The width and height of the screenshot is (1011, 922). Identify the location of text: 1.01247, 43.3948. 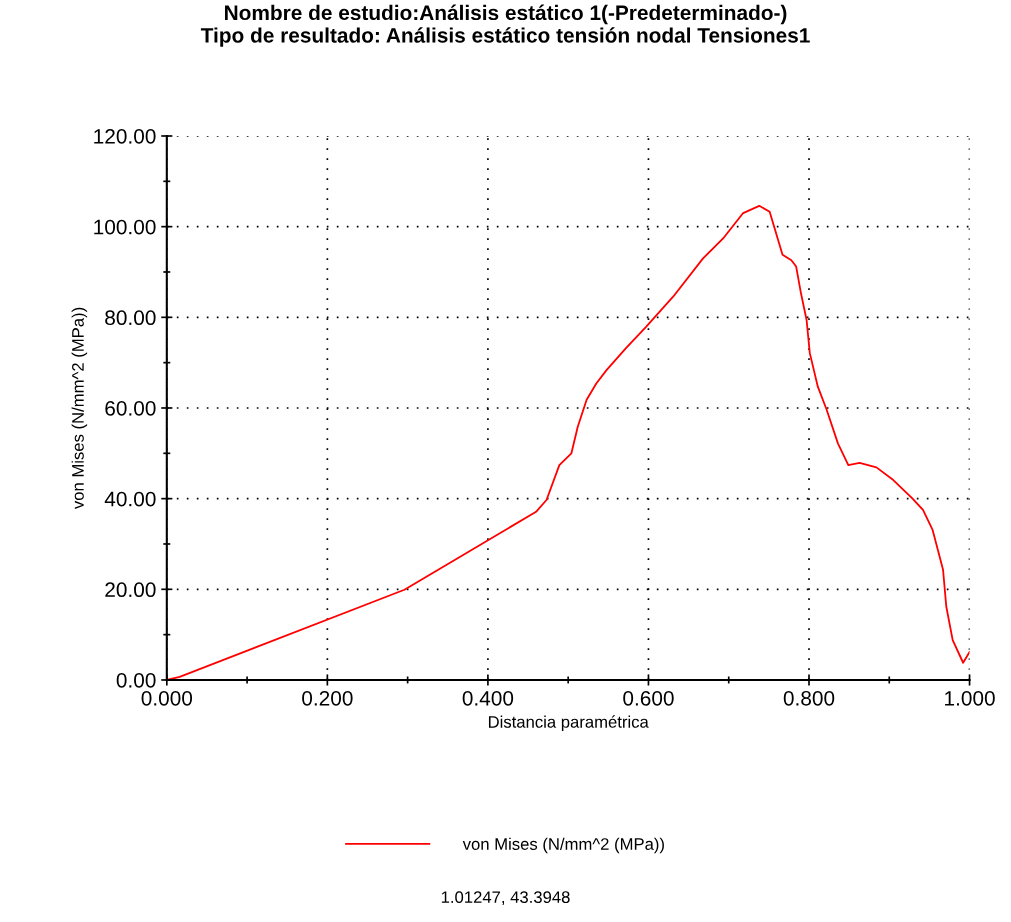
(505, 898).